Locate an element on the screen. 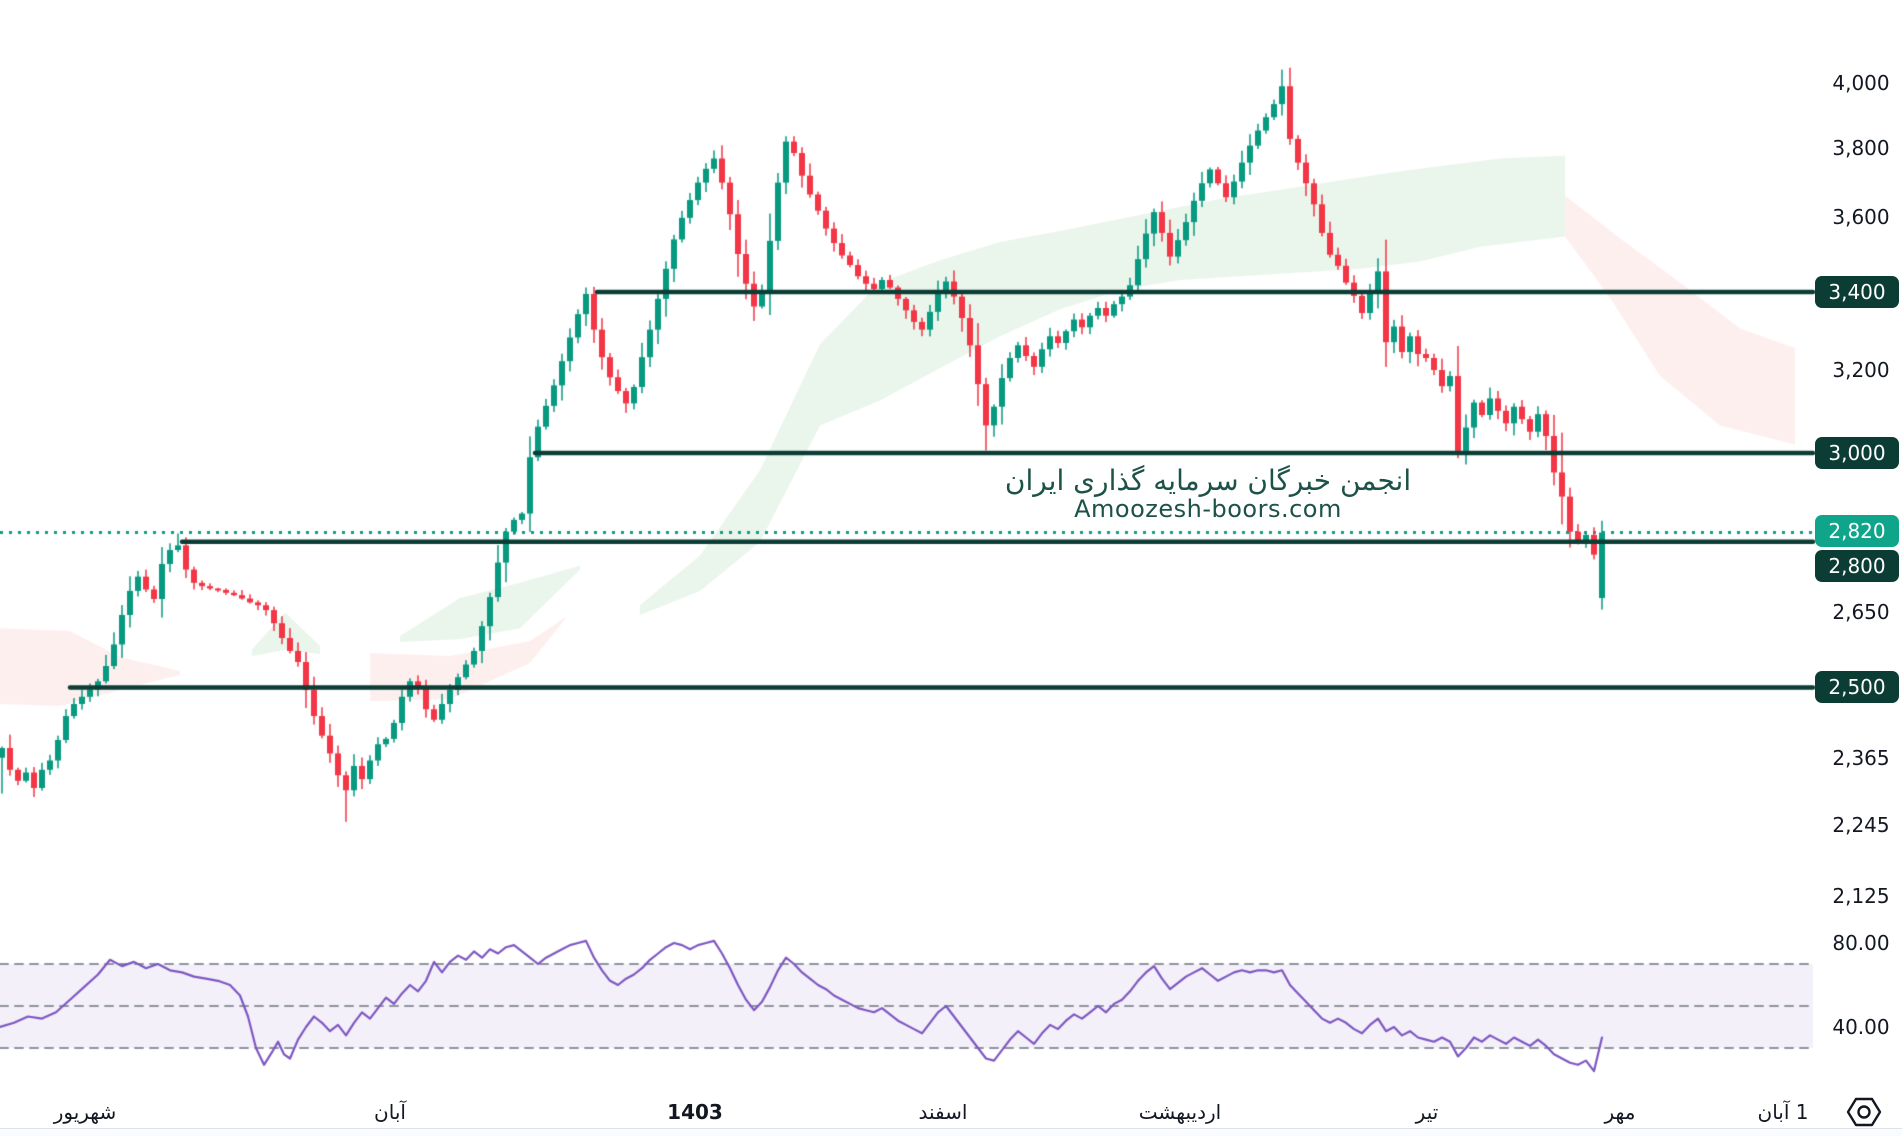 The width and height of the screenshot is (1902, 1136). price-axis-label: 40.00 is located at coordinates (1861, 1027).